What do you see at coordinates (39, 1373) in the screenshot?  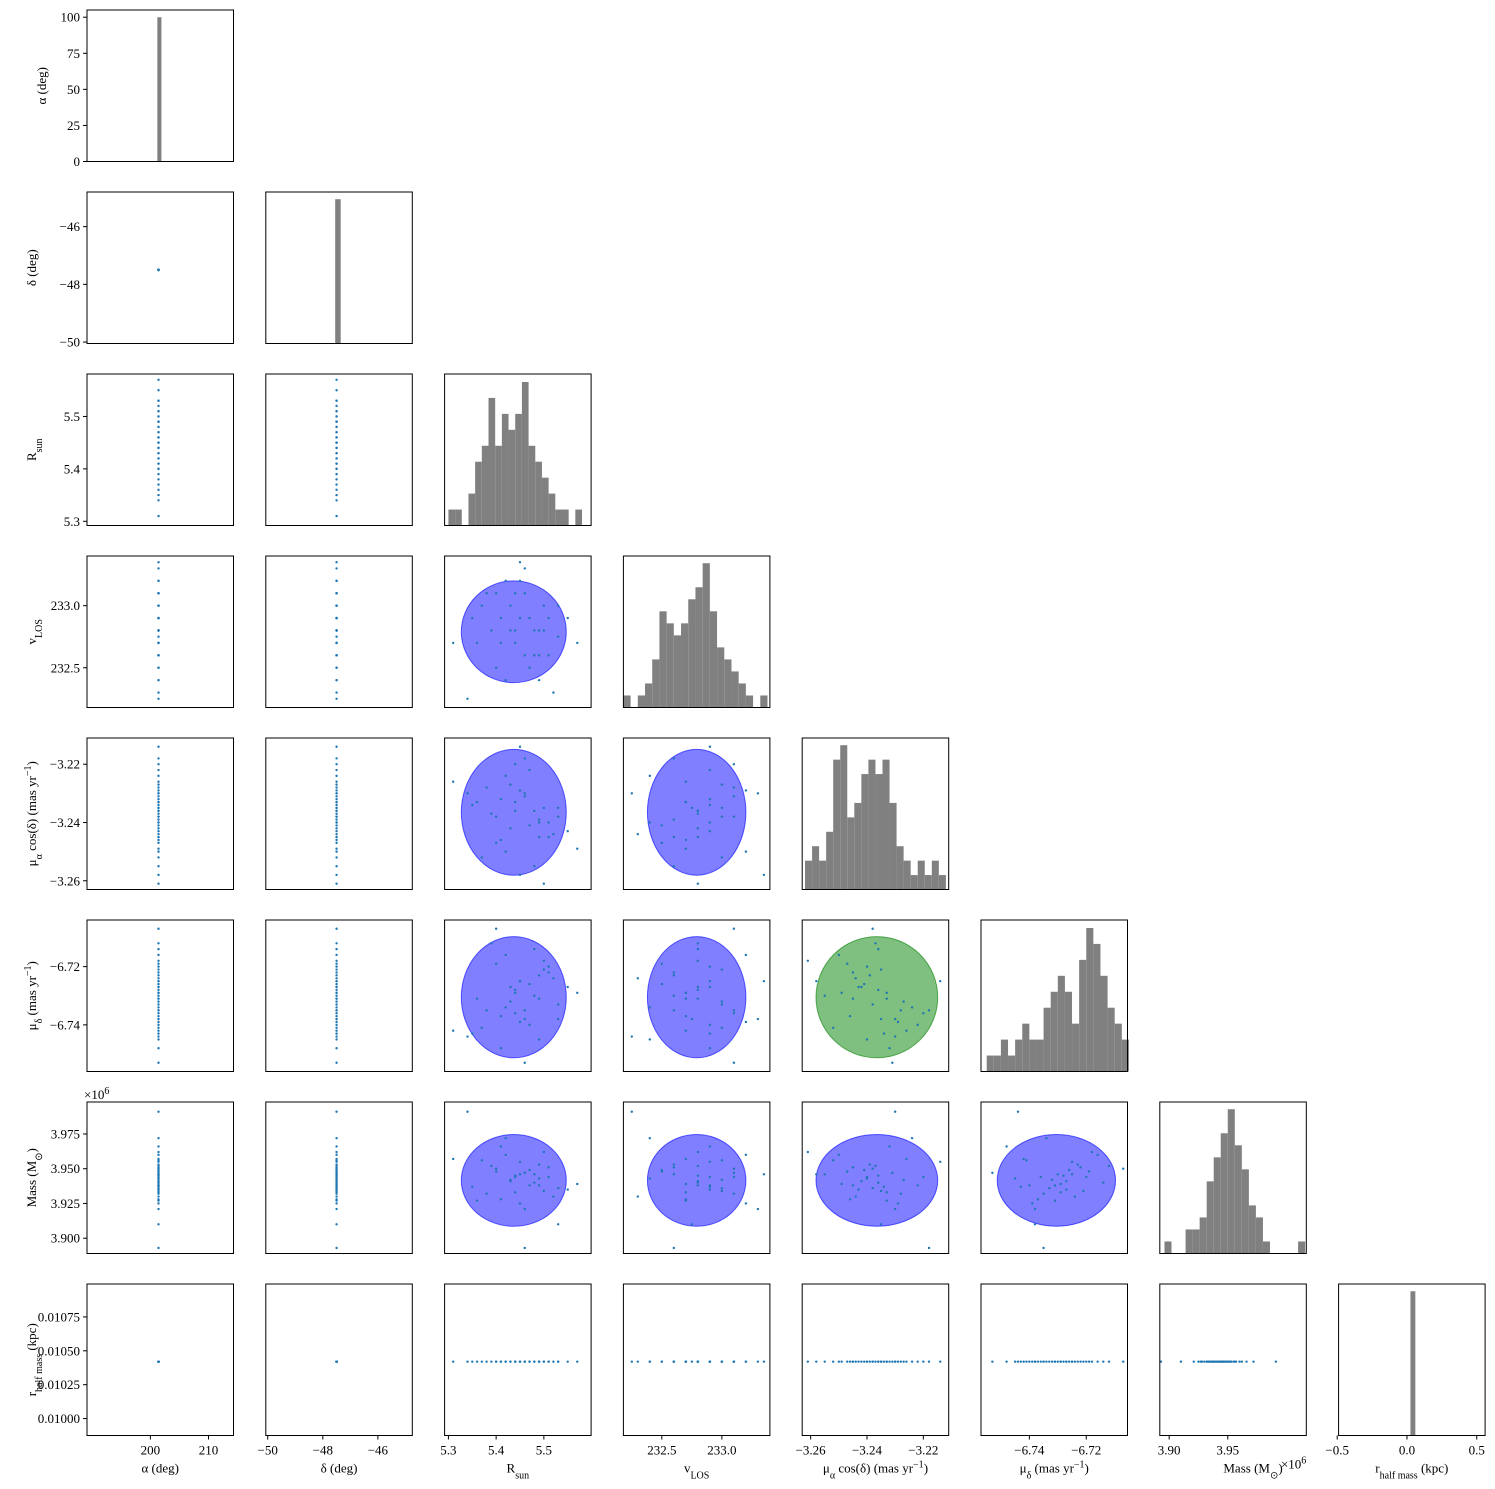 I see `label-part: half mass` at bounding box center [39, 1373].